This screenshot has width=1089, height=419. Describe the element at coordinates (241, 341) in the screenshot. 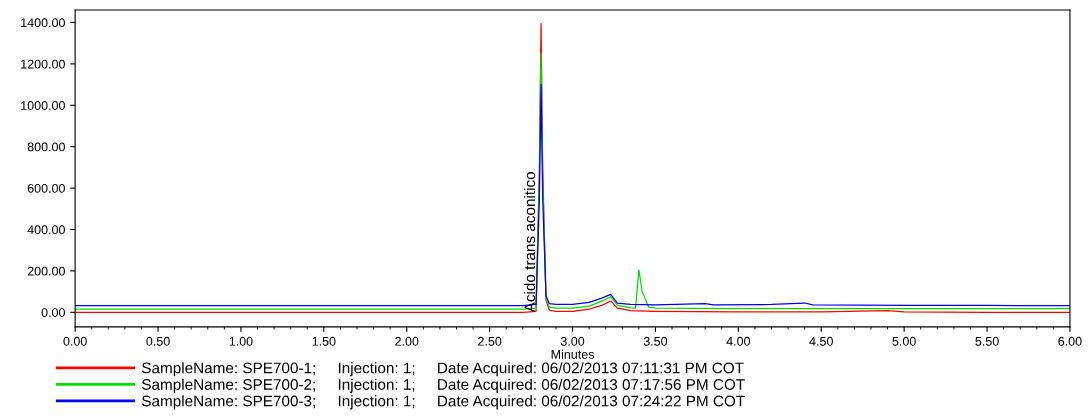

I see `x-tick-label: 1.00` at that location.